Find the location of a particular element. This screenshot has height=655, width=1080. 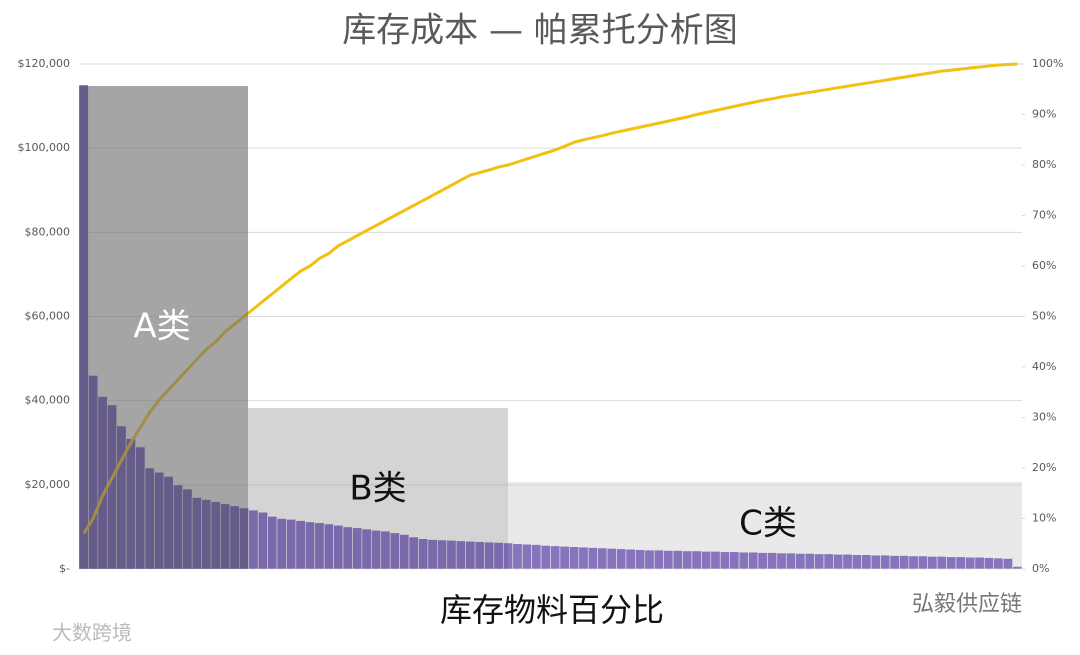

y-tick-label: $60,000 is located at coordinates (48, 316).